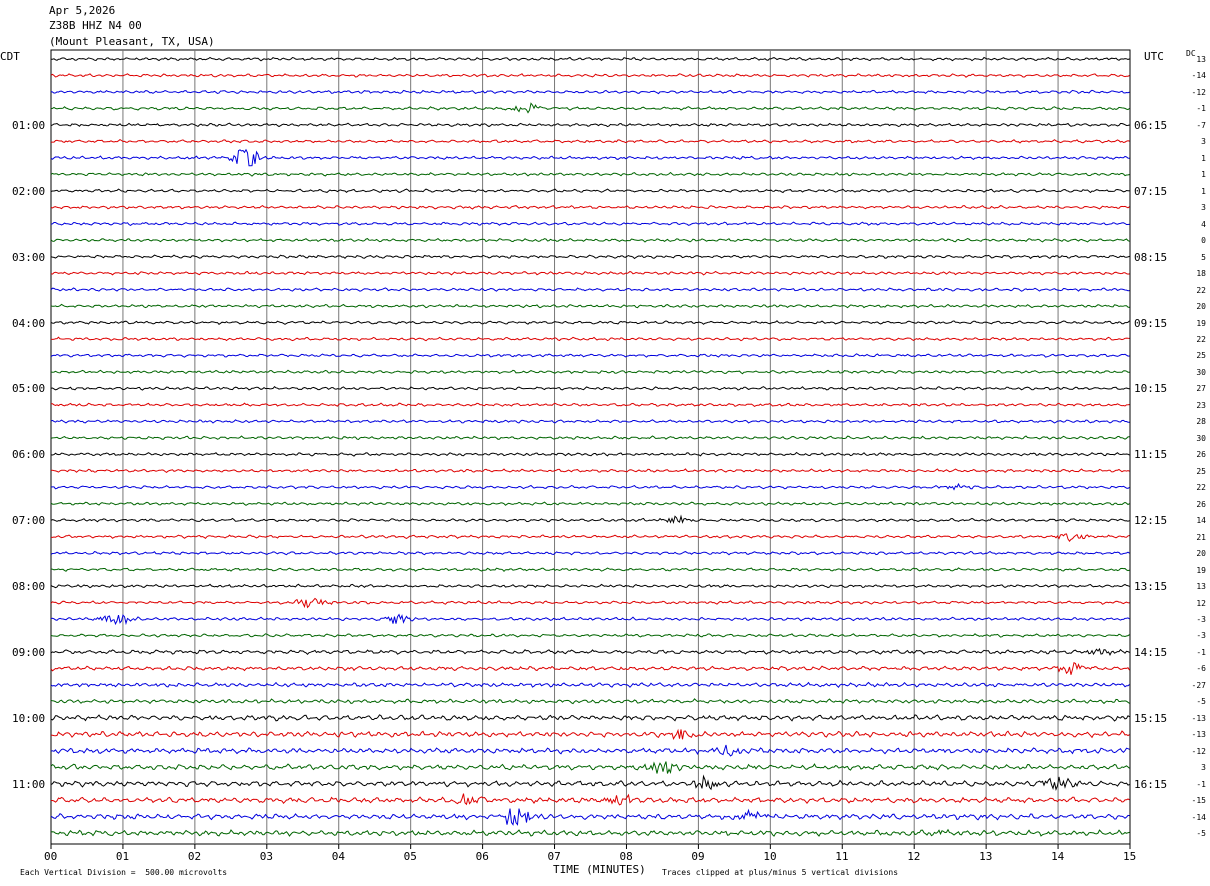 The height and width of the screenshot is (886, 1210). Describe the element at coordinates (29, 257) in the screenshot. I see `left-hour-label: 03:00` at that location.